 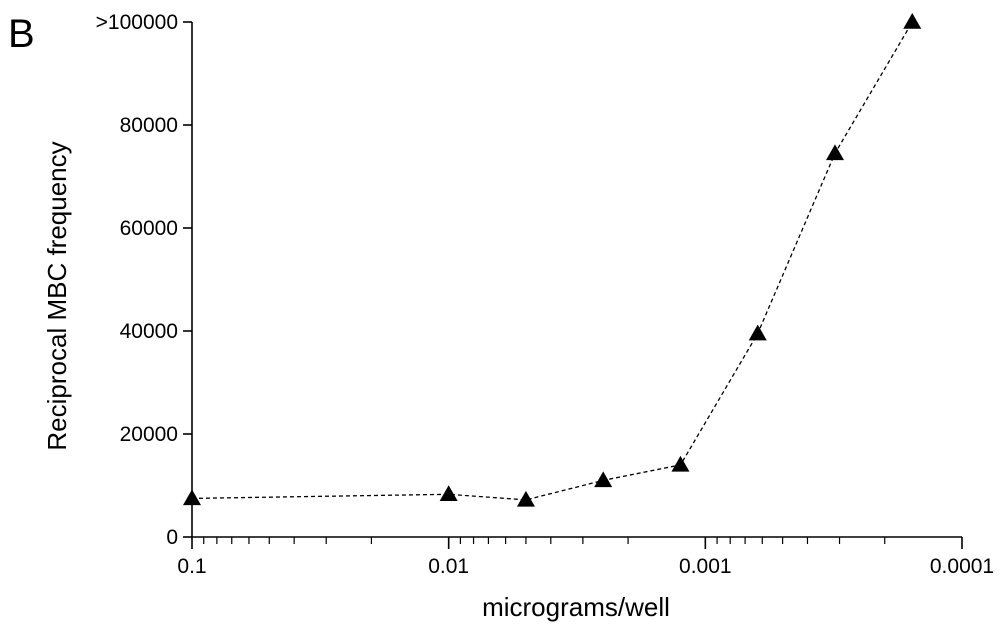 I want to click on y-axis-title: Reciprocal MBC frequency, so click(x=57, y=295).